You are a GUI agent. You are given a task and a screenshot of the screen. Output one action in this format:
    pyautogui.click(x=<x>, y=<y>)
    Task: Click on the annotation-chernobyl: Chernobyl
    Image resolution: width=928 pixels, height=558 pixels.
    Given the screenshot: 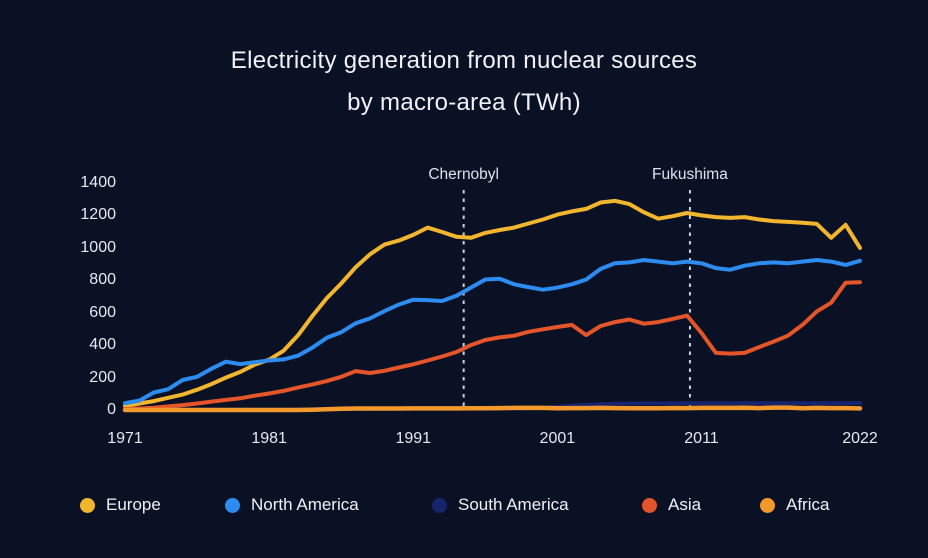 What is the action you would take?
    pyautogui.click(x=463, y=174)
    